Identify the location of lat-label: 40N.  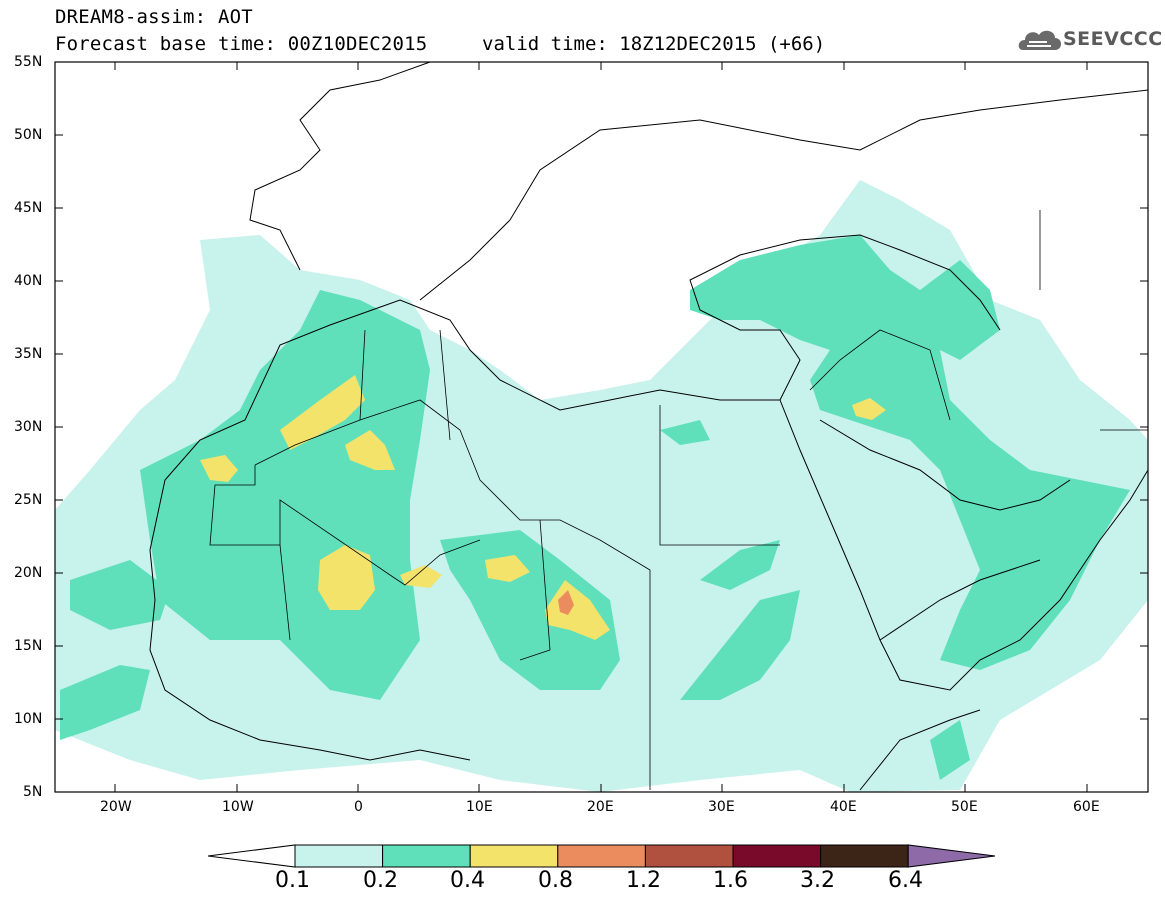
(28, 281).